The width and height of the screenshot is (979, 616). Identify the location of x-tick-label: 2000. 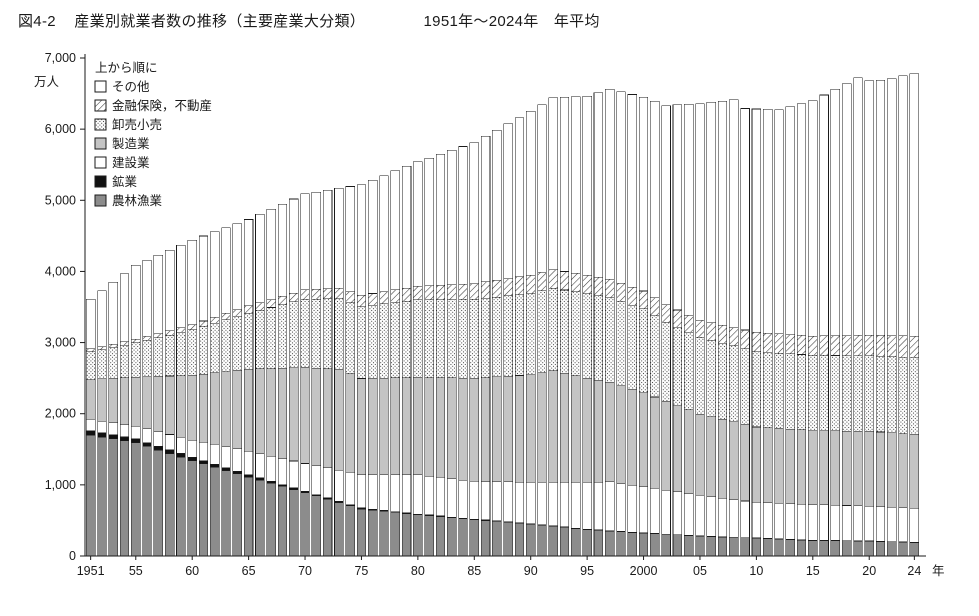
(644, 571).